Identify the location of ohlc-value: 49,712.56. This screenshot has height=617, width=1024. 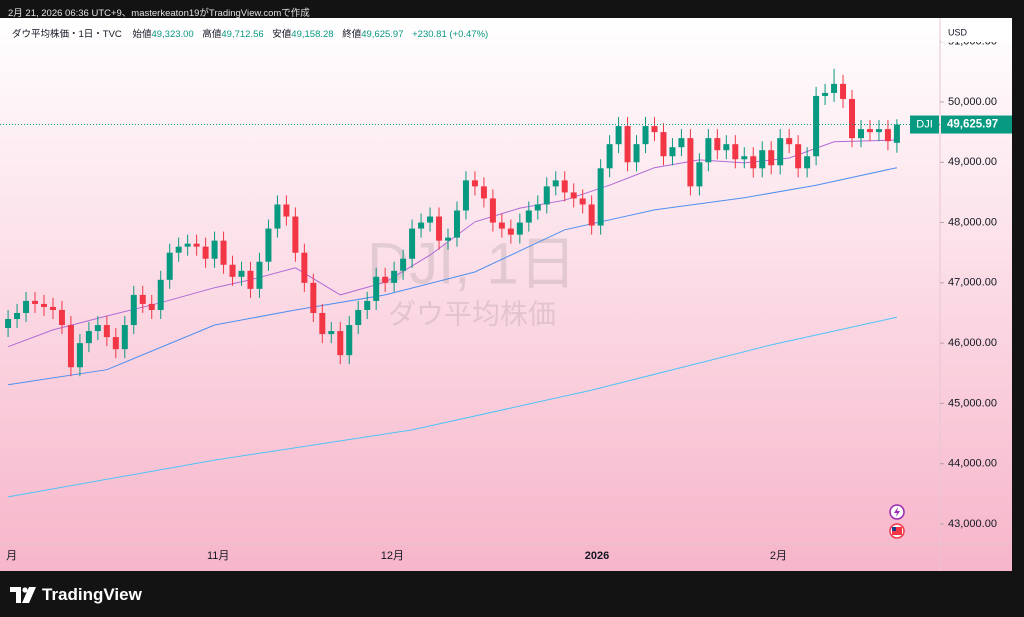
(242, 34).